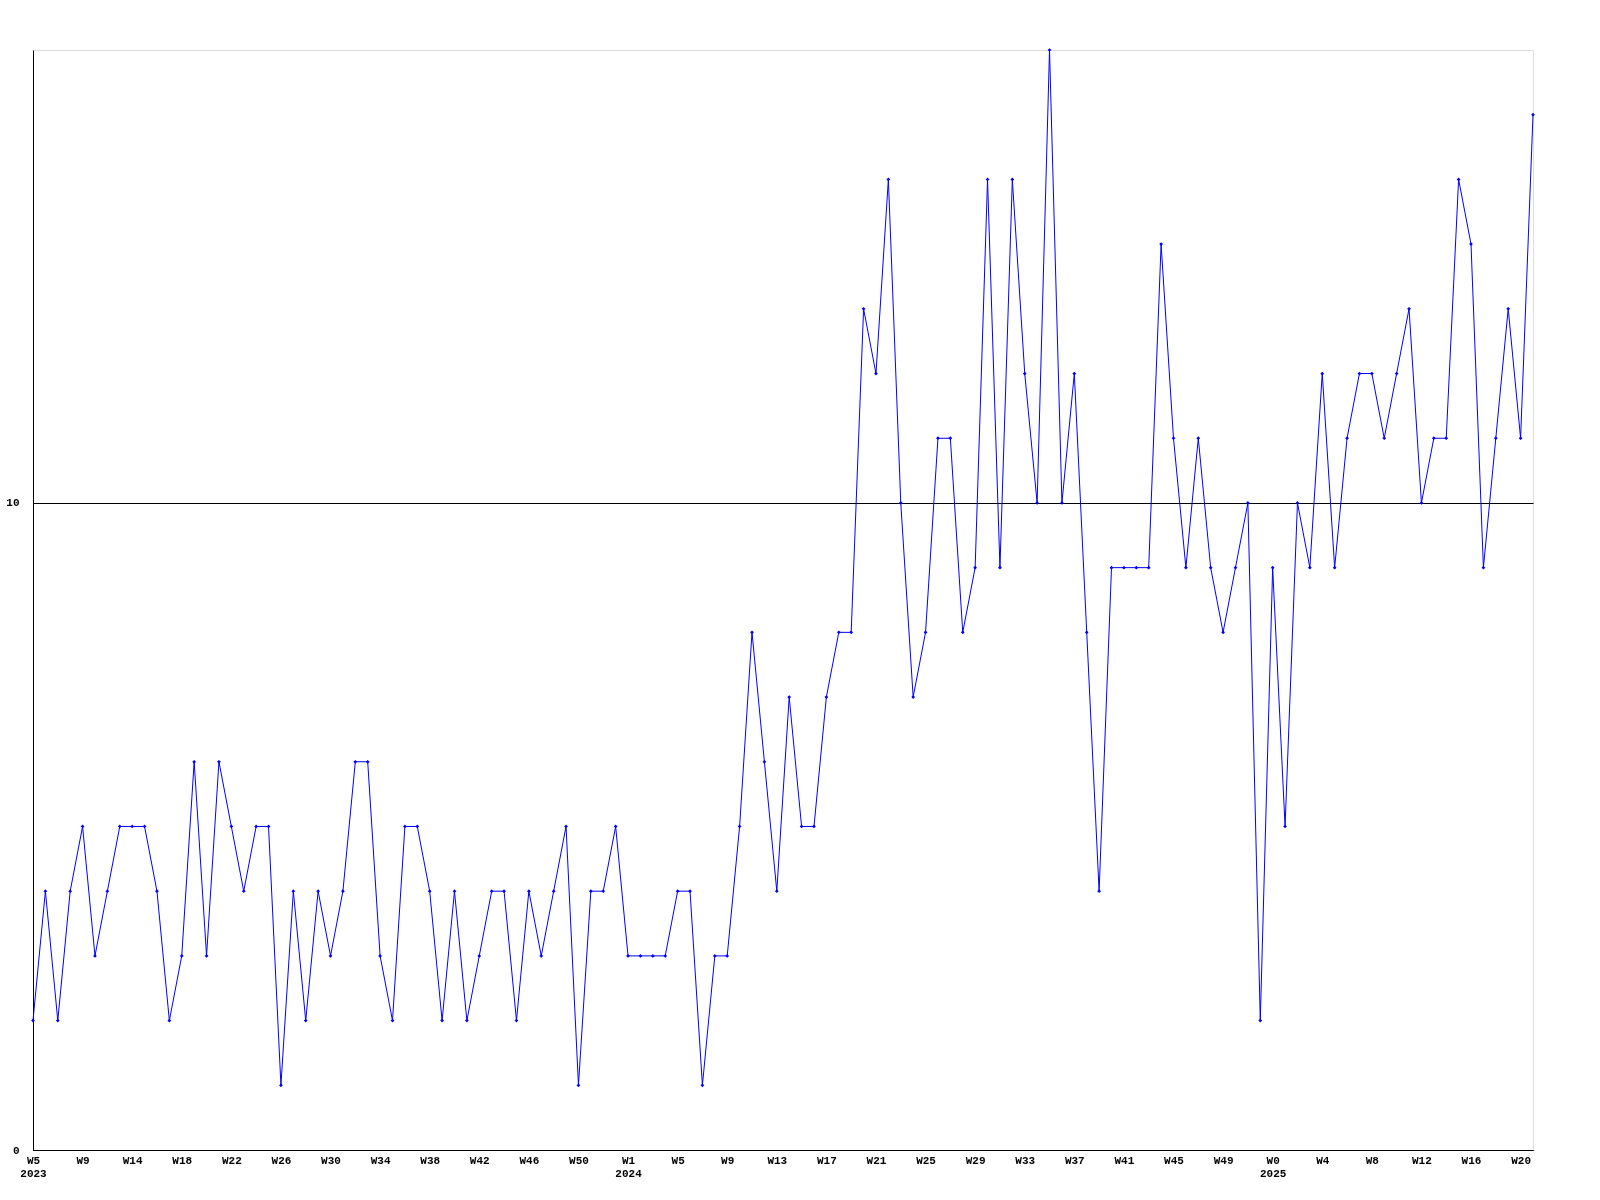  What do you see at coordinates (1422, 1160) in the screenshot?
I see `x-tick-label: W12` at bounding box center [1422, 1160].